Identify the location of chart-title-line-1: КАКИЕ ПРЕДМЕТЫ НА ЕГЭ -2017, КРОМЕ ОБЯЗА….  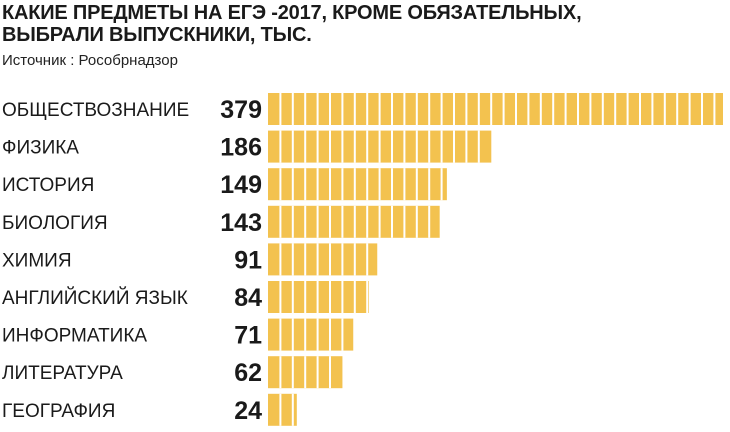
(292, 13).